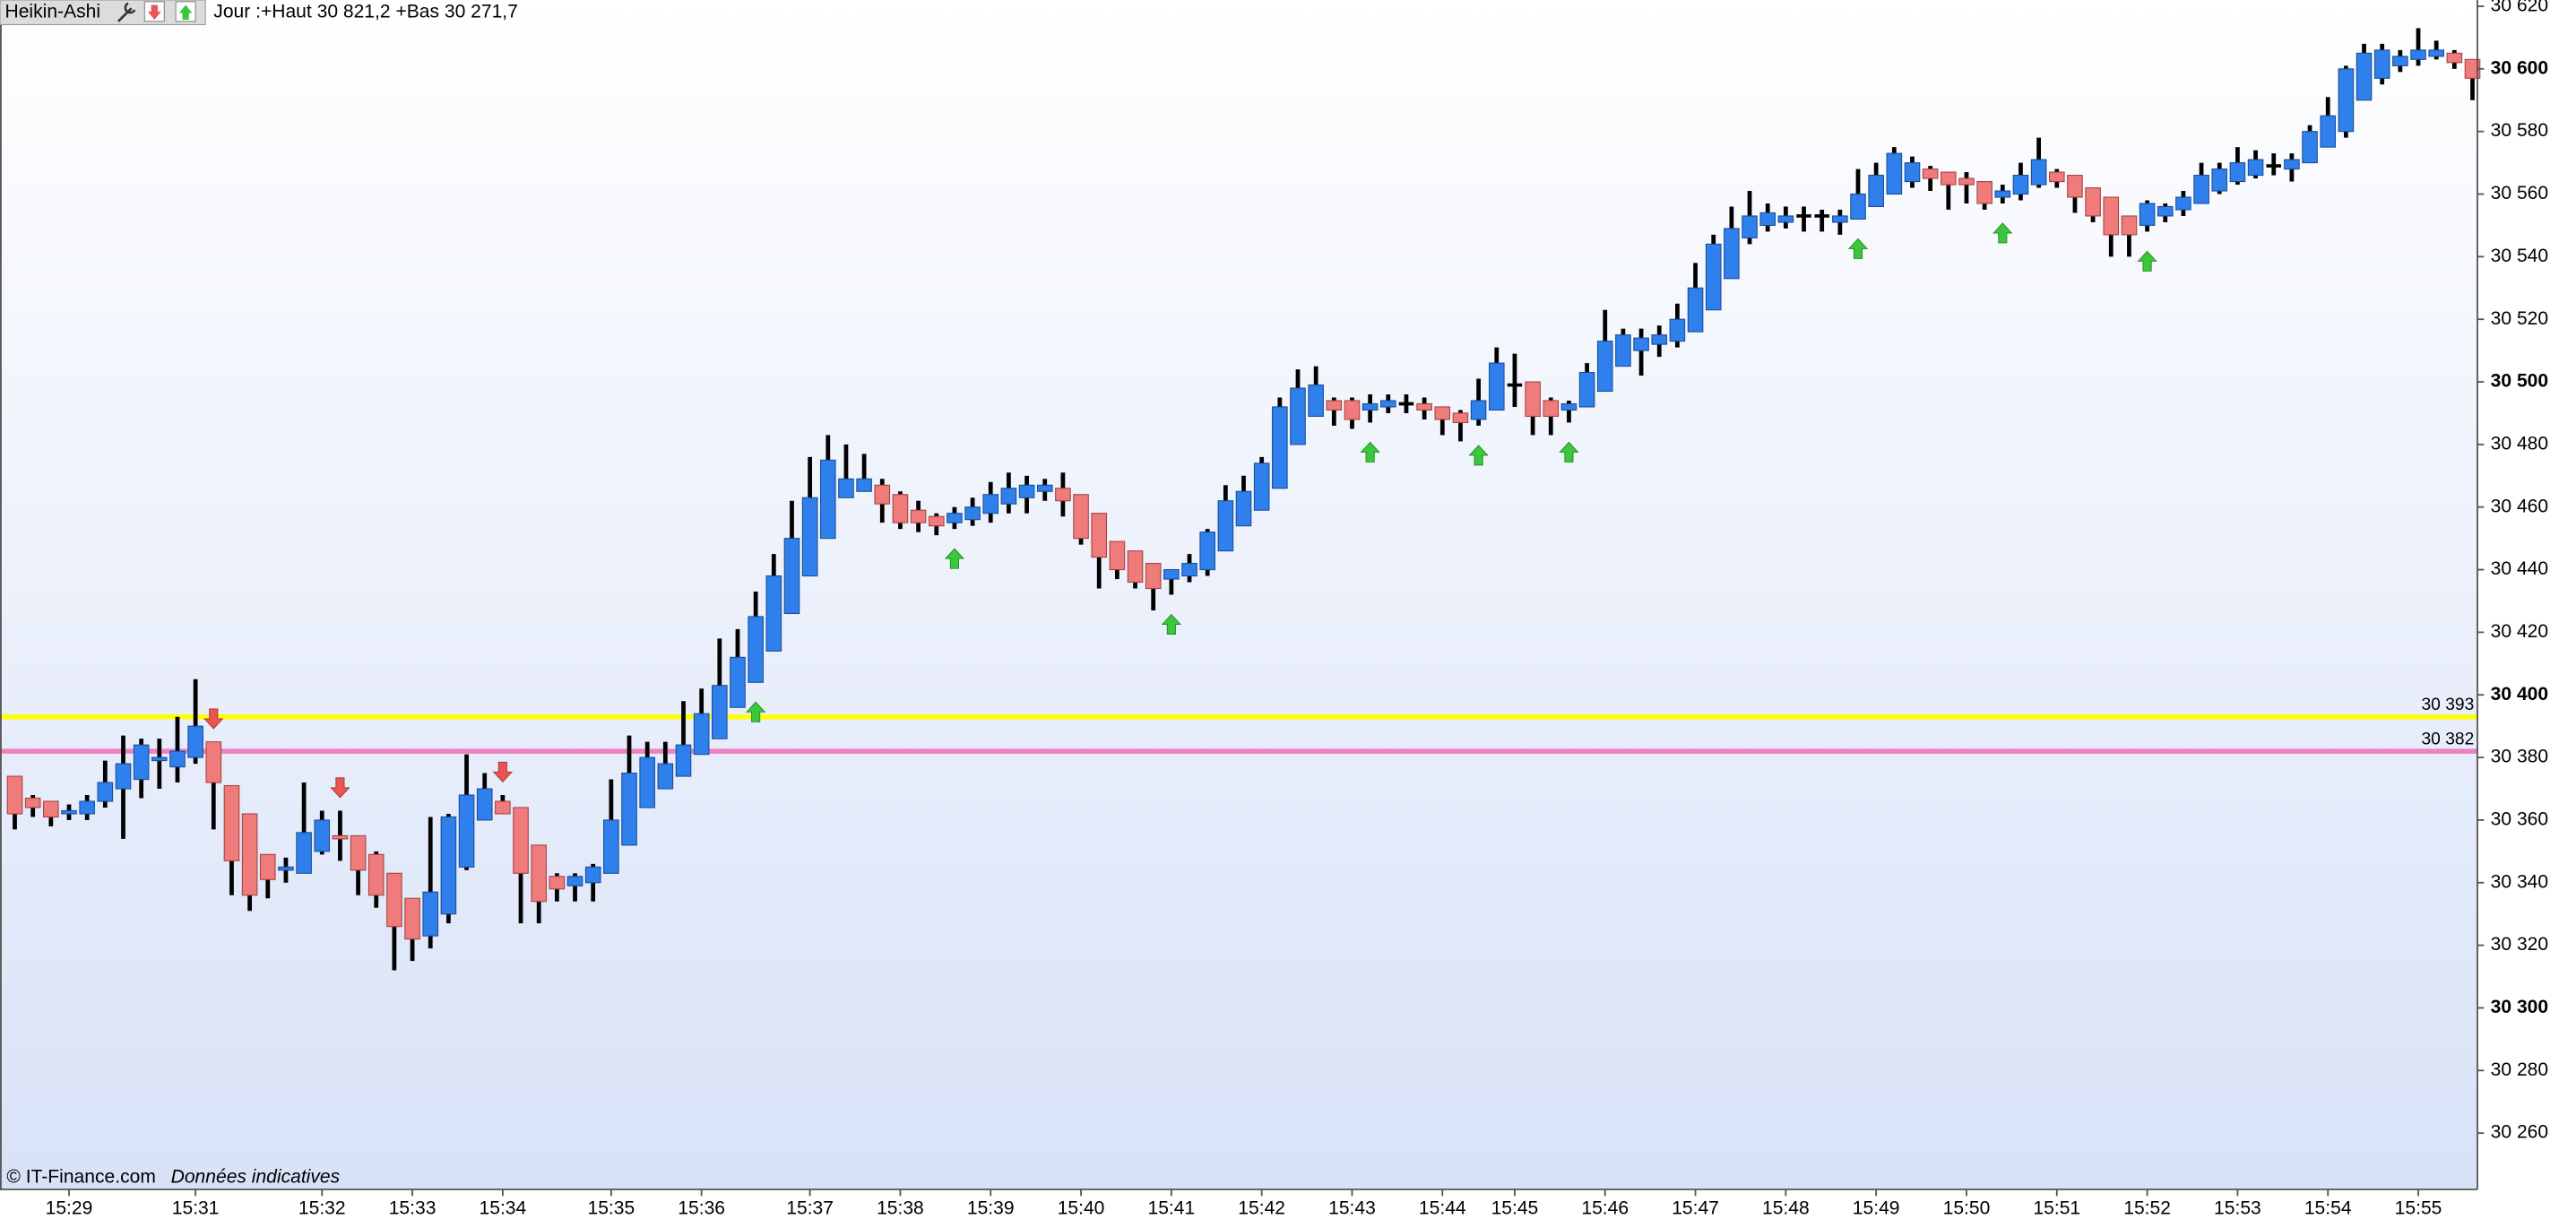 Image resolution: width=2576 pixels, height=1219 pixels. Describe the element at coordinates (185, 12) in the screenshot. I see `up-signal-toggle` at that location.